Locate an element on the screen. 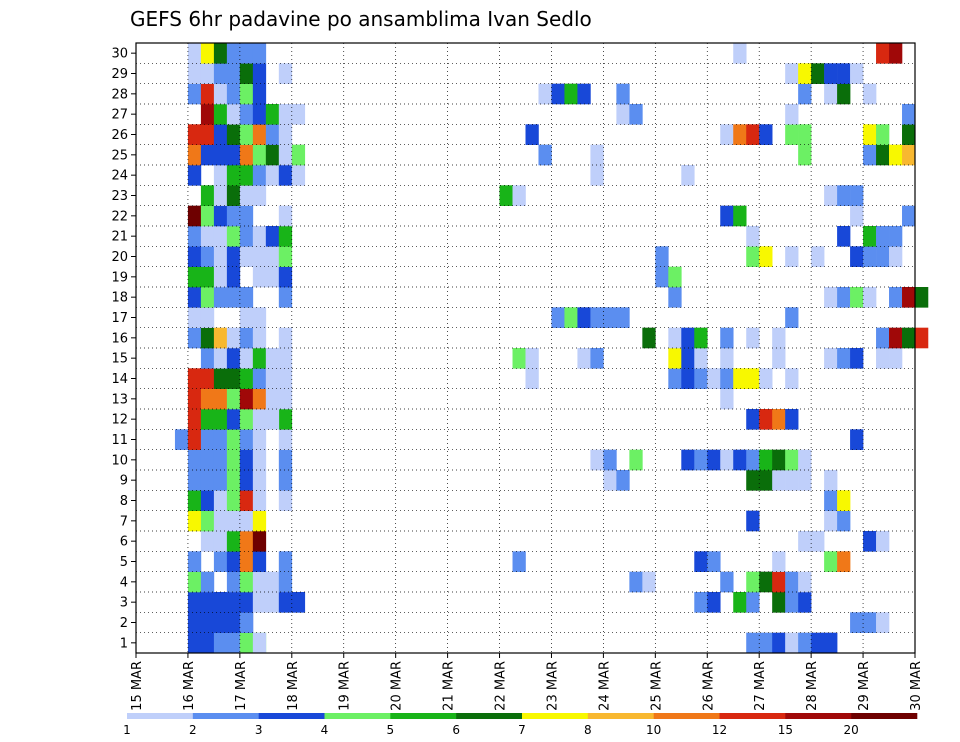 This screenshot has height=742, width=960. y-tick-label: 11 is located at coordinates (119, 440).